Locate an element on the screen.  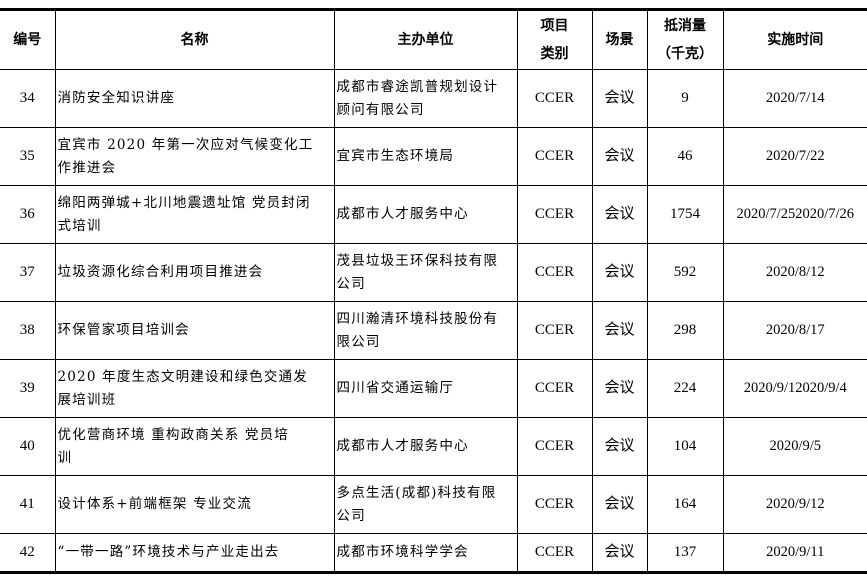
cell-offset: 46 is located at coordinates (684, 156).